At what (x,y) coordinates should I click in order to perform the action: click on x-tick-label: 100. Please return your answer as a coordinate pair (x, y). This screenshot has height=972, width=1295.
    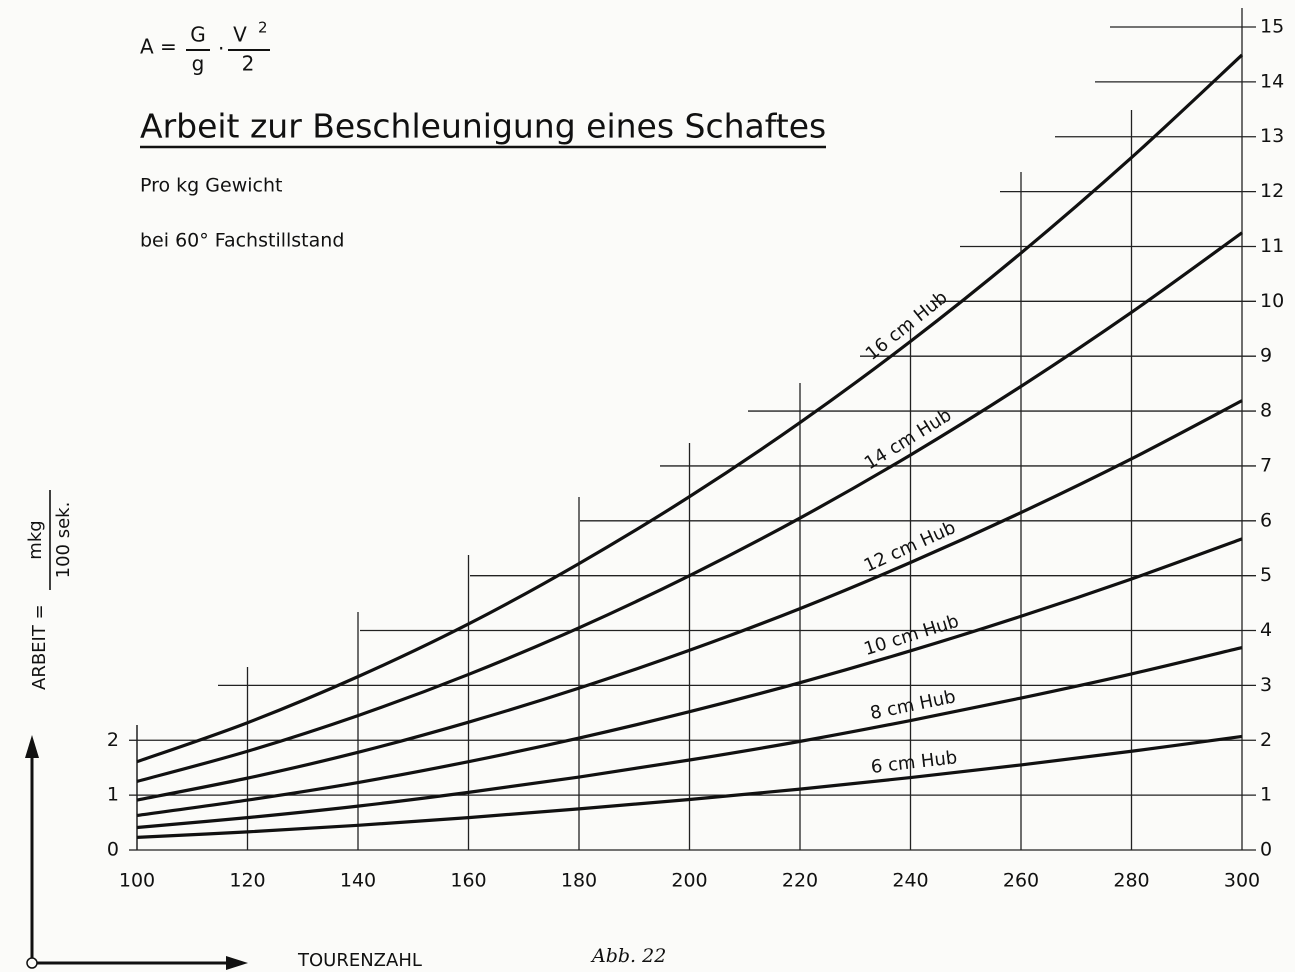
    Looking at the image, I should click on (137, 881).